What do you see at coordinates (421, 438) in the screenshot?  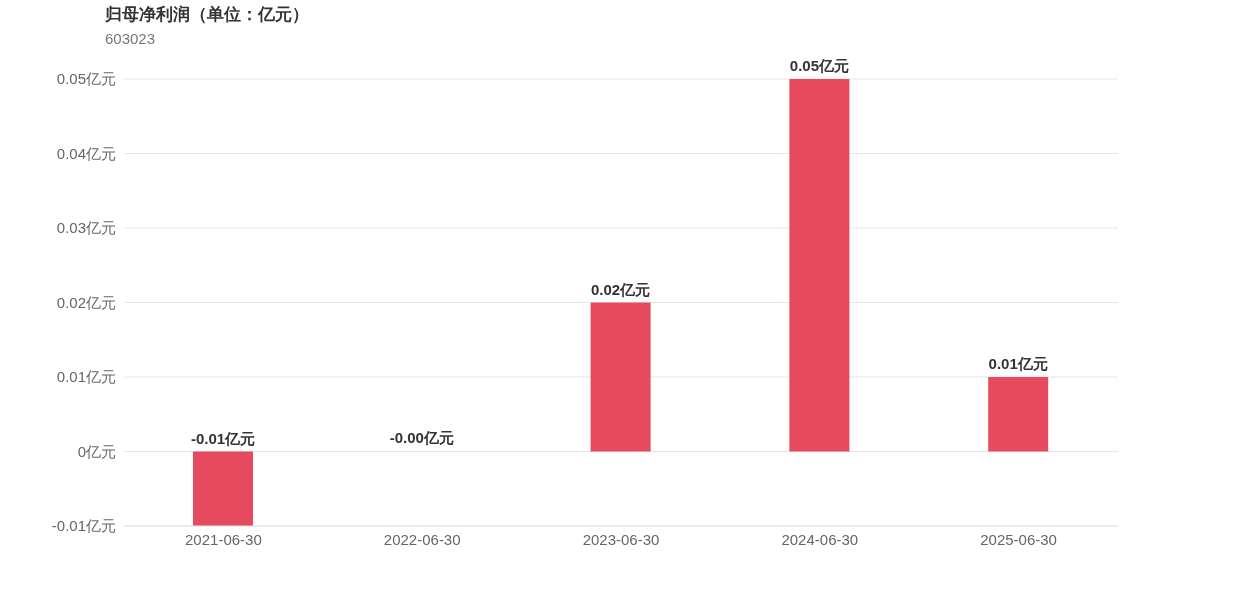 I see `data-label: -0.00亿元` at bounding box center [421, 438].